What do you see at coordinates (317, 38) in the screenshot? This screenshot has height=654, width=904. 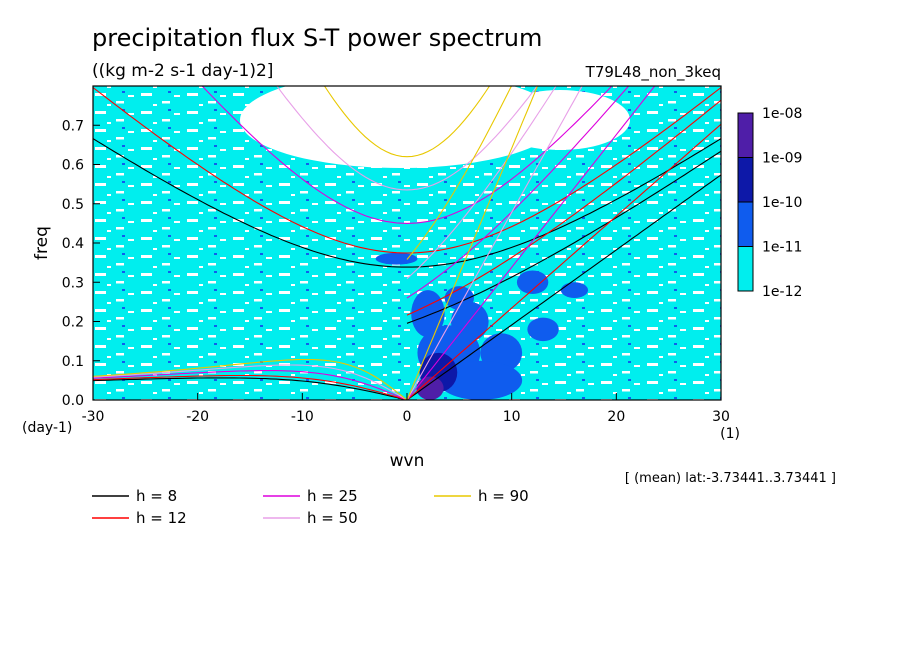 I see `chart-title: precipitation flux S-T power spectrum` at bounding box center [317, 38].